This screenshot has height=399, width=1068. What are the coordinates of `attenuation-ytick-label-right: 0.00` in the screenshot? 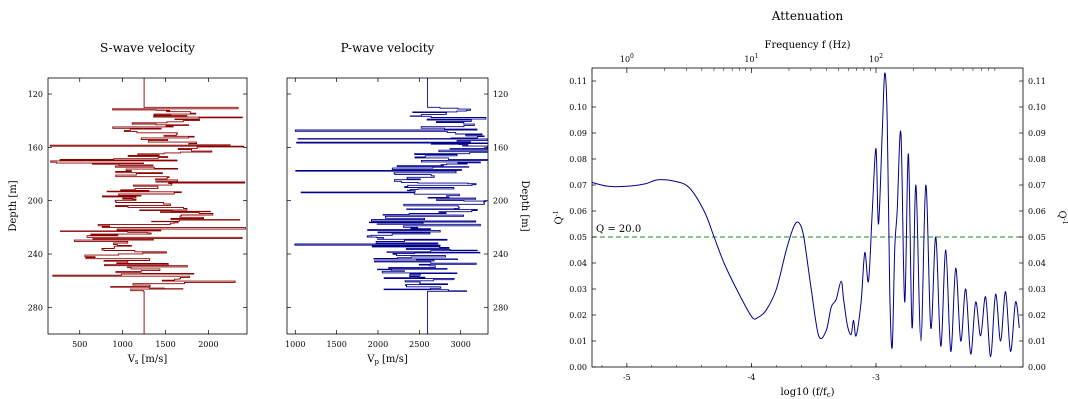 It's located at (1037, 367).